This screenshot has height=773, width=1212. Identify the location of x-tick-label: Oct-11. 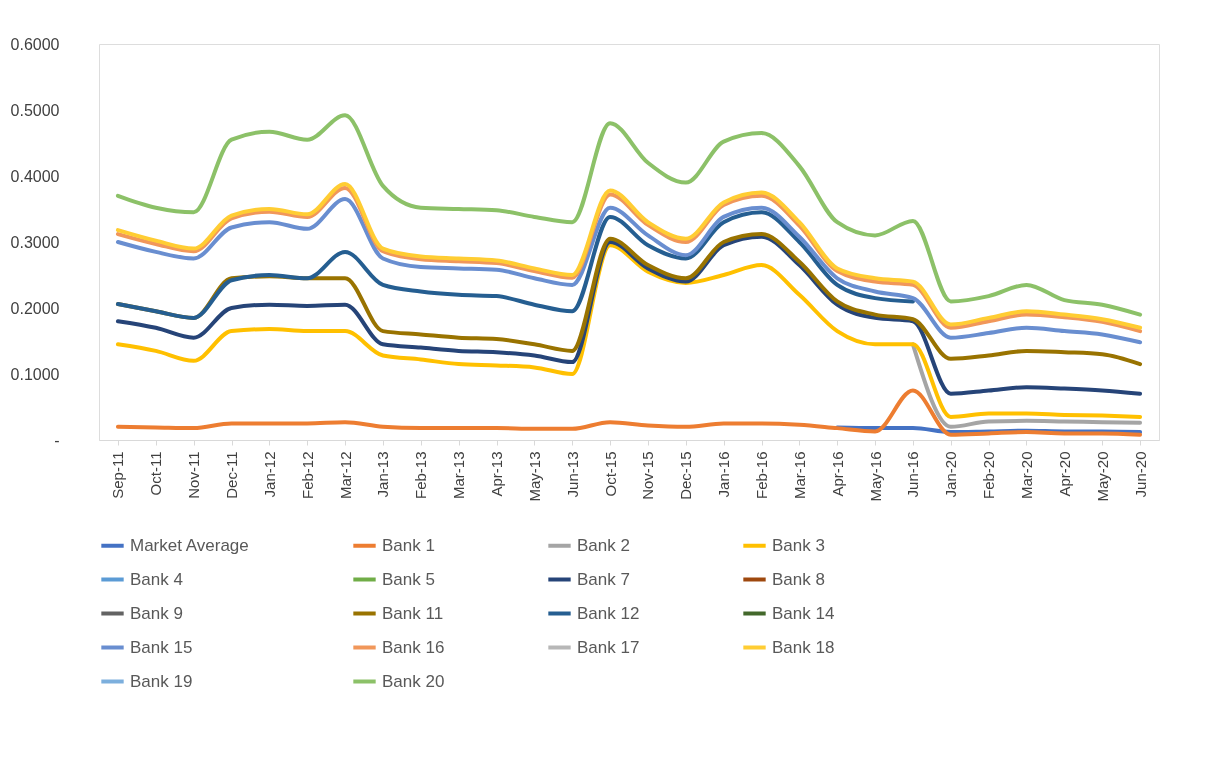
(156, 473).